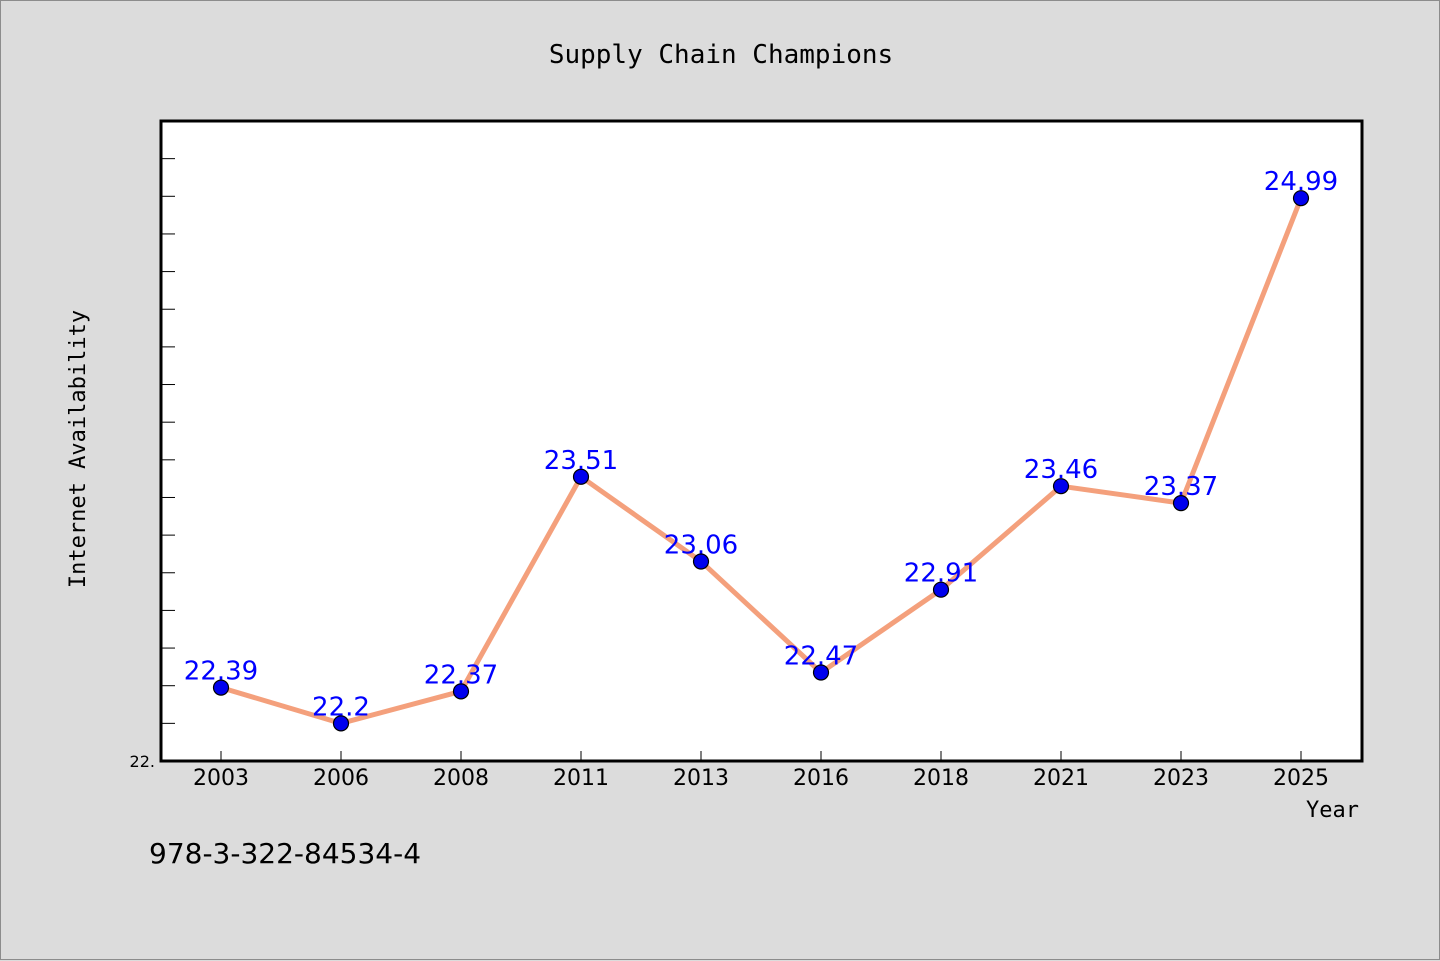 This screenshot has height=961, width=1440. Describe the element at coordinates (941, 574) in the screenshot. I see `data-label: 22.91` at that location.